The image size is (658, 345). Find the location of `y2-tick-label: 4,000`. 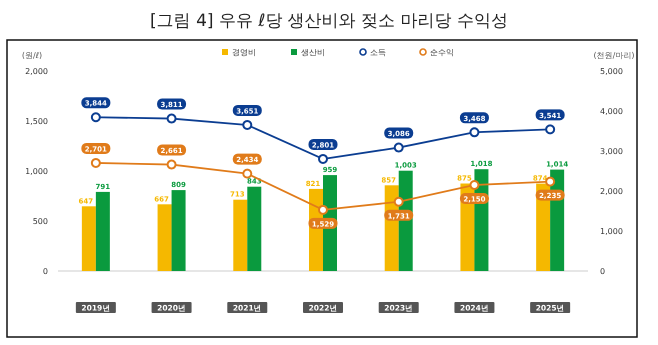

y2-tick-label: 4,000 is located at coordinates (611, 111).